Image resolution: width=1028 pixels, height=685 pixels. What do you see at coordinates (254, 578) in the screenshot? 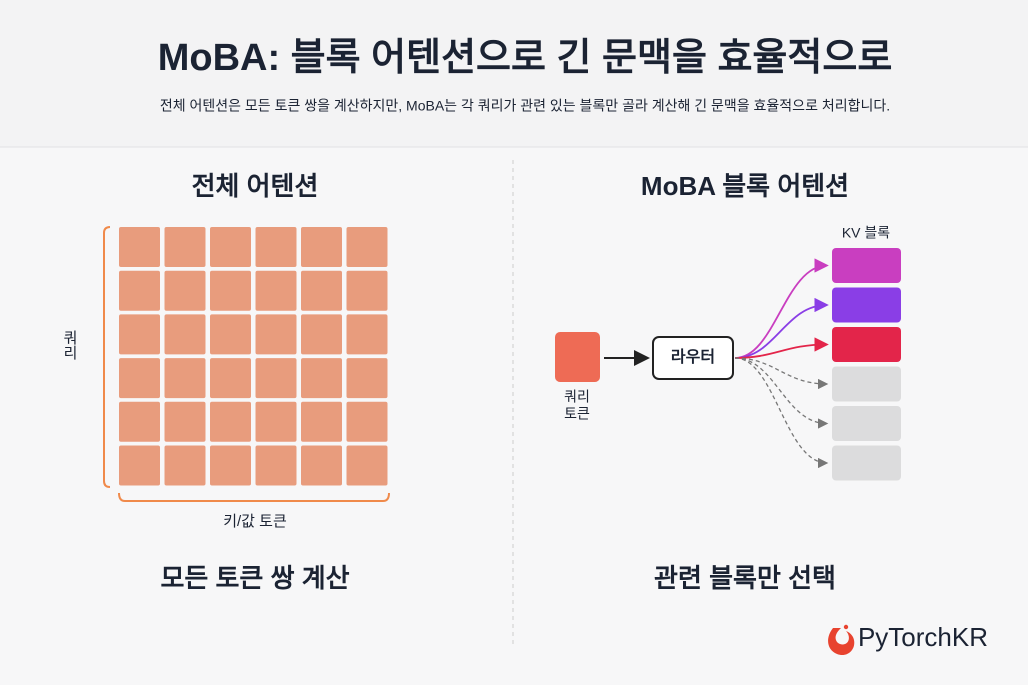
I see `left-caption: 모든 토큰 쌍 계산` at bounding box center [254, 578].